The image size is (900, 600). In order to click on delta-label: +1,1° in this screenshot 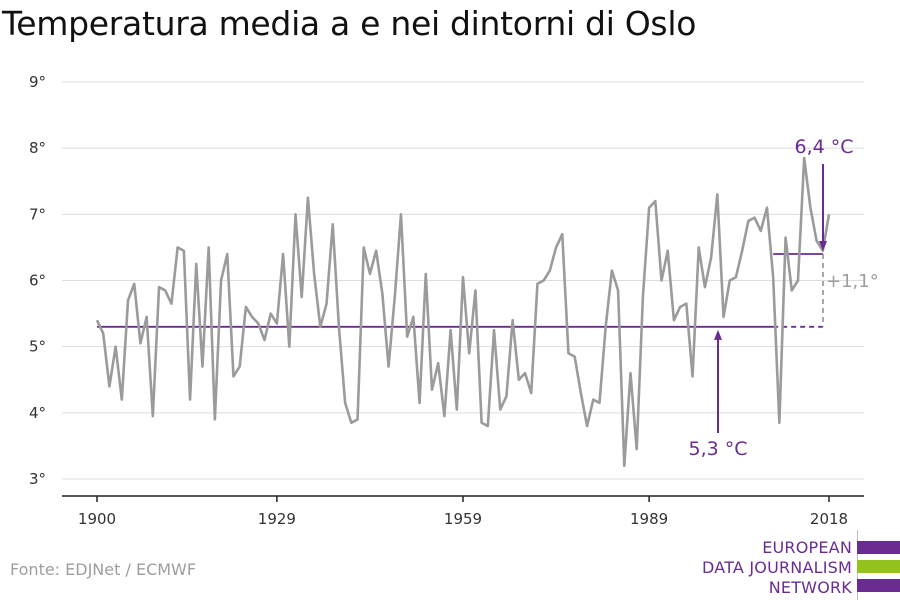, I will do `click(852, 281)`.